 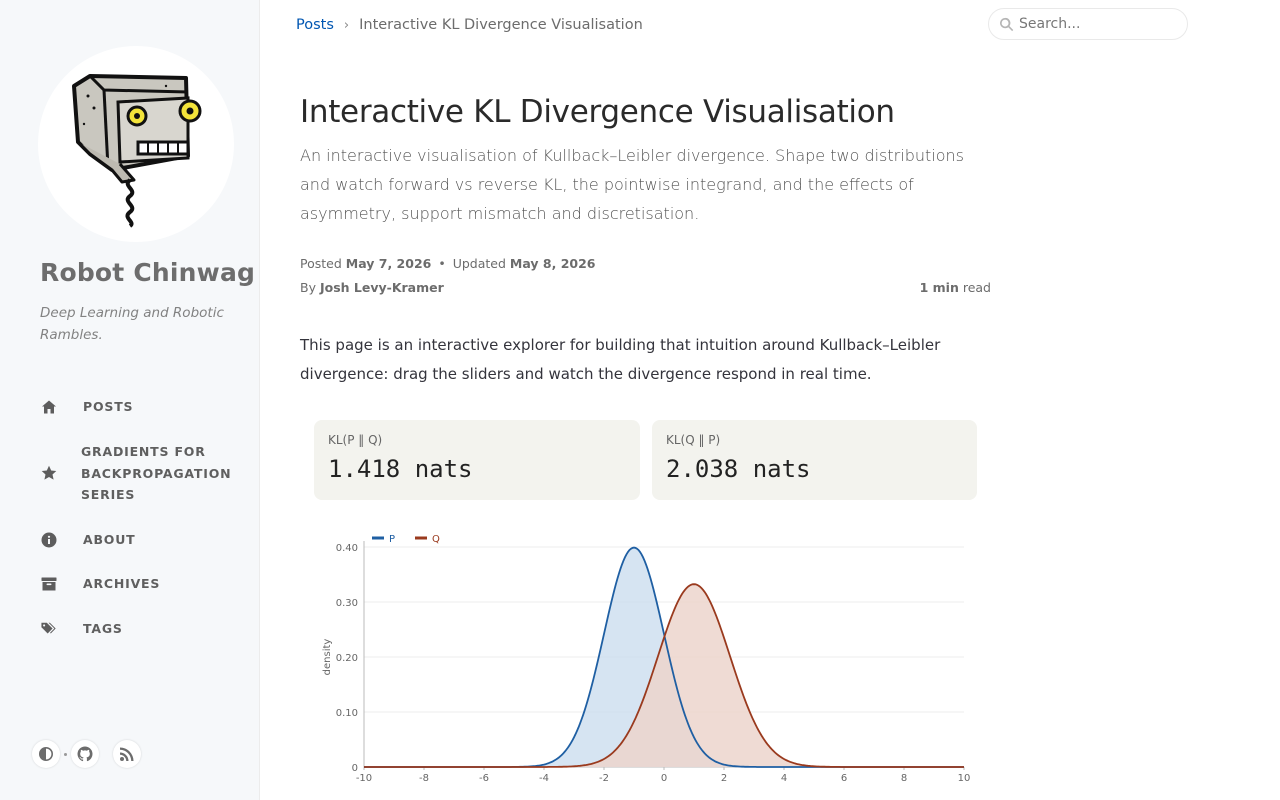 I want to click on post-author: Josh Levy-Kramer, so click(x=381, y=287).